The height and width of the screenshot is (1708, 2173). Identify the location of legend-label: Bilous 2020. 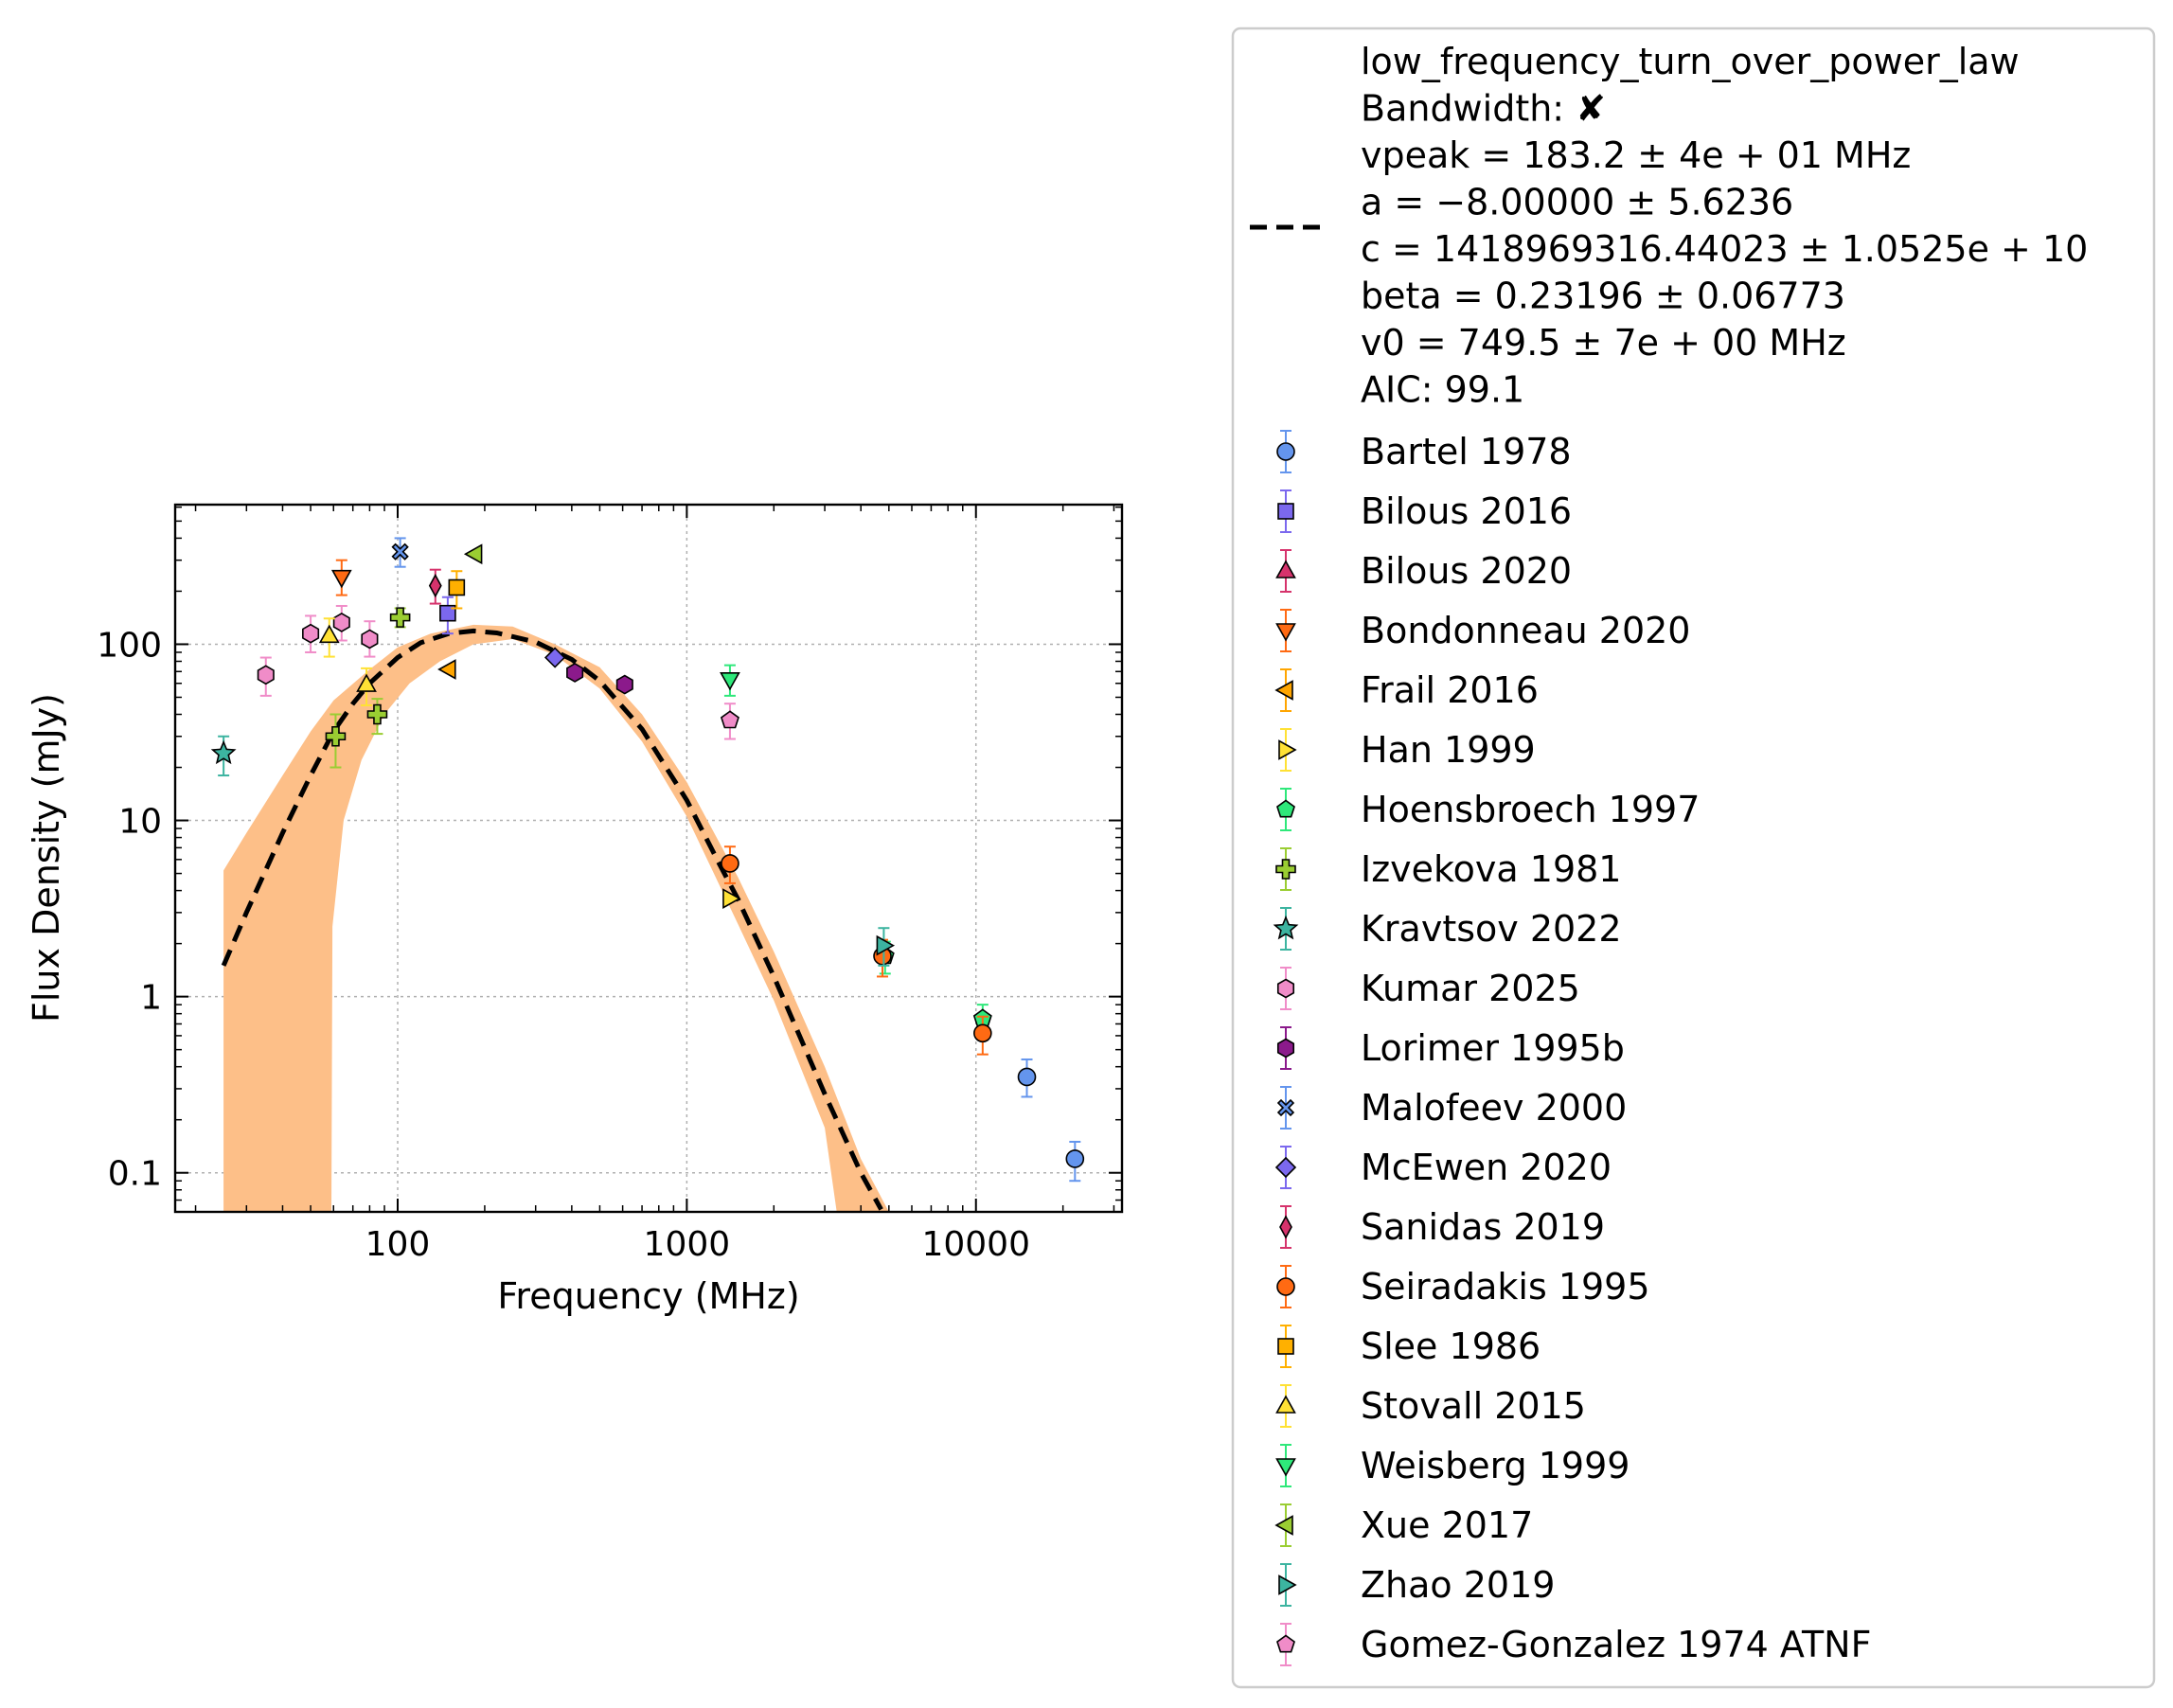
(1467, 571).